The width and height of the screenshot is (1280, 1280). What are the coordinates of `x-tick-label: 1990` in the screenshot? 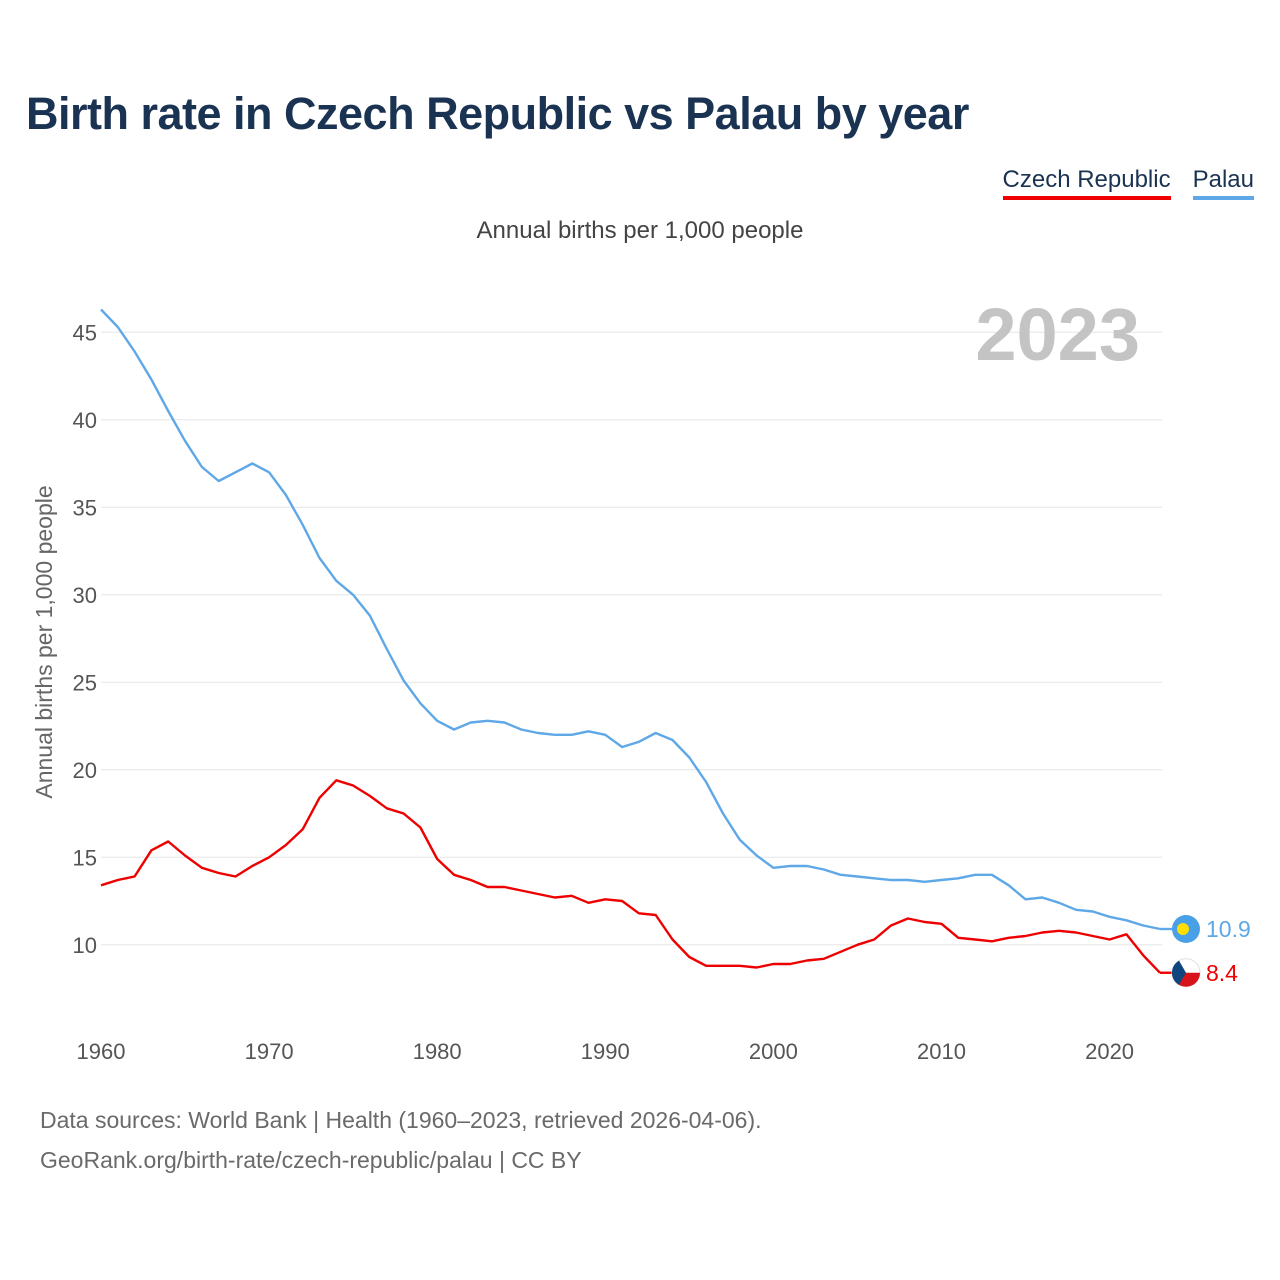 It's located at (605, 1051).